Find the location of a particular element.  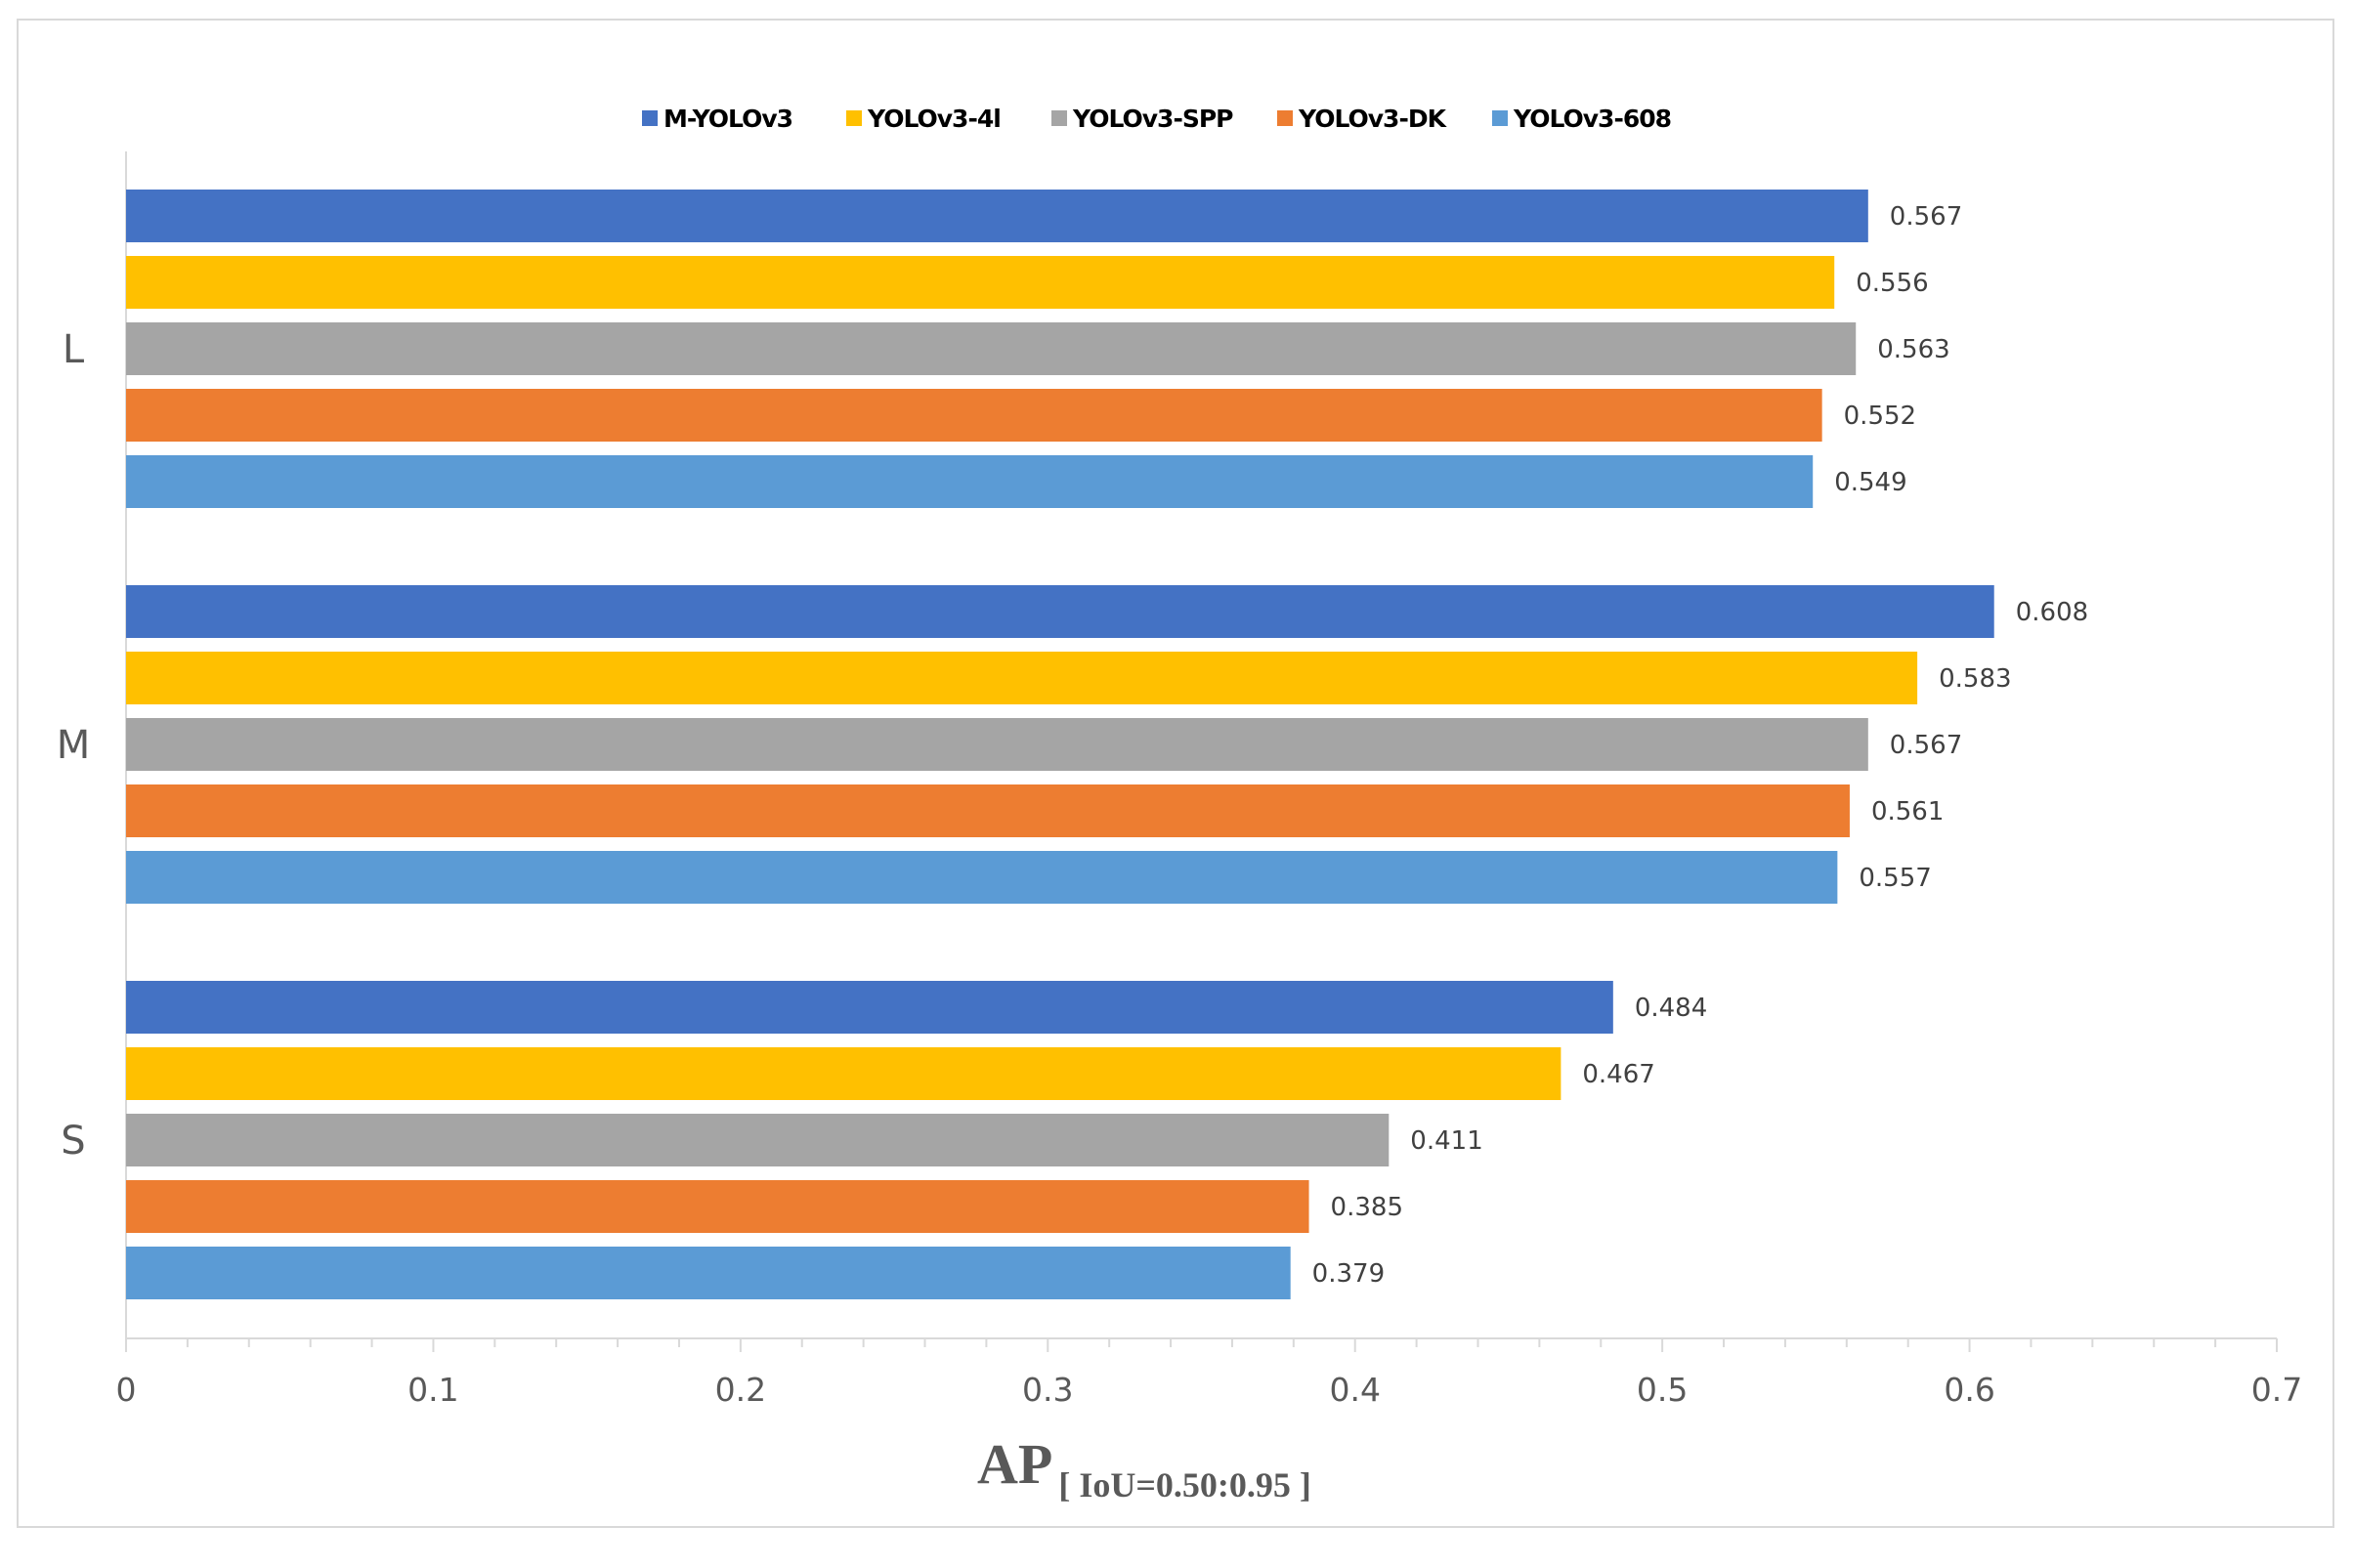

legend-label-yolov3-spp: YOLOv3-SPP is located at coordinates (1152, 119).